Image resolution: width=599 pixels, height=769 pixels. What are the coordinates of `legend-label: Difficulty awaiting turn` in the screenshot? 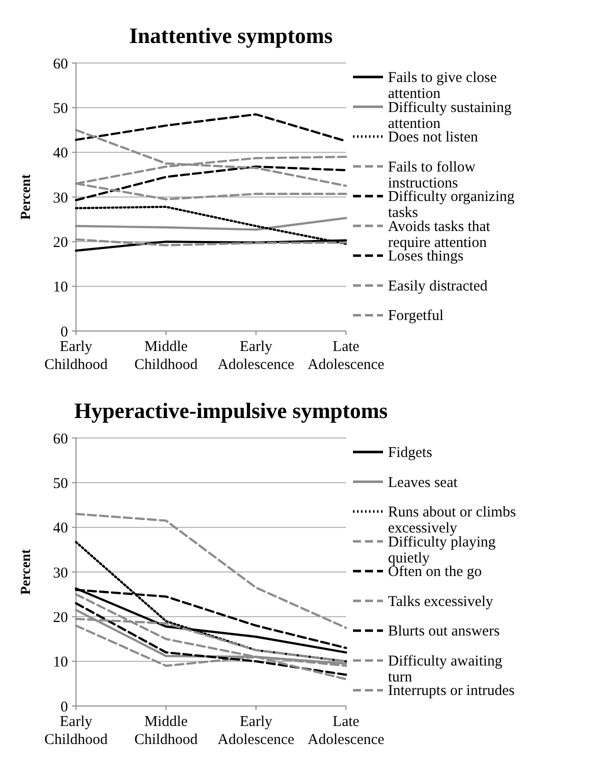 It's located at (445, 669).